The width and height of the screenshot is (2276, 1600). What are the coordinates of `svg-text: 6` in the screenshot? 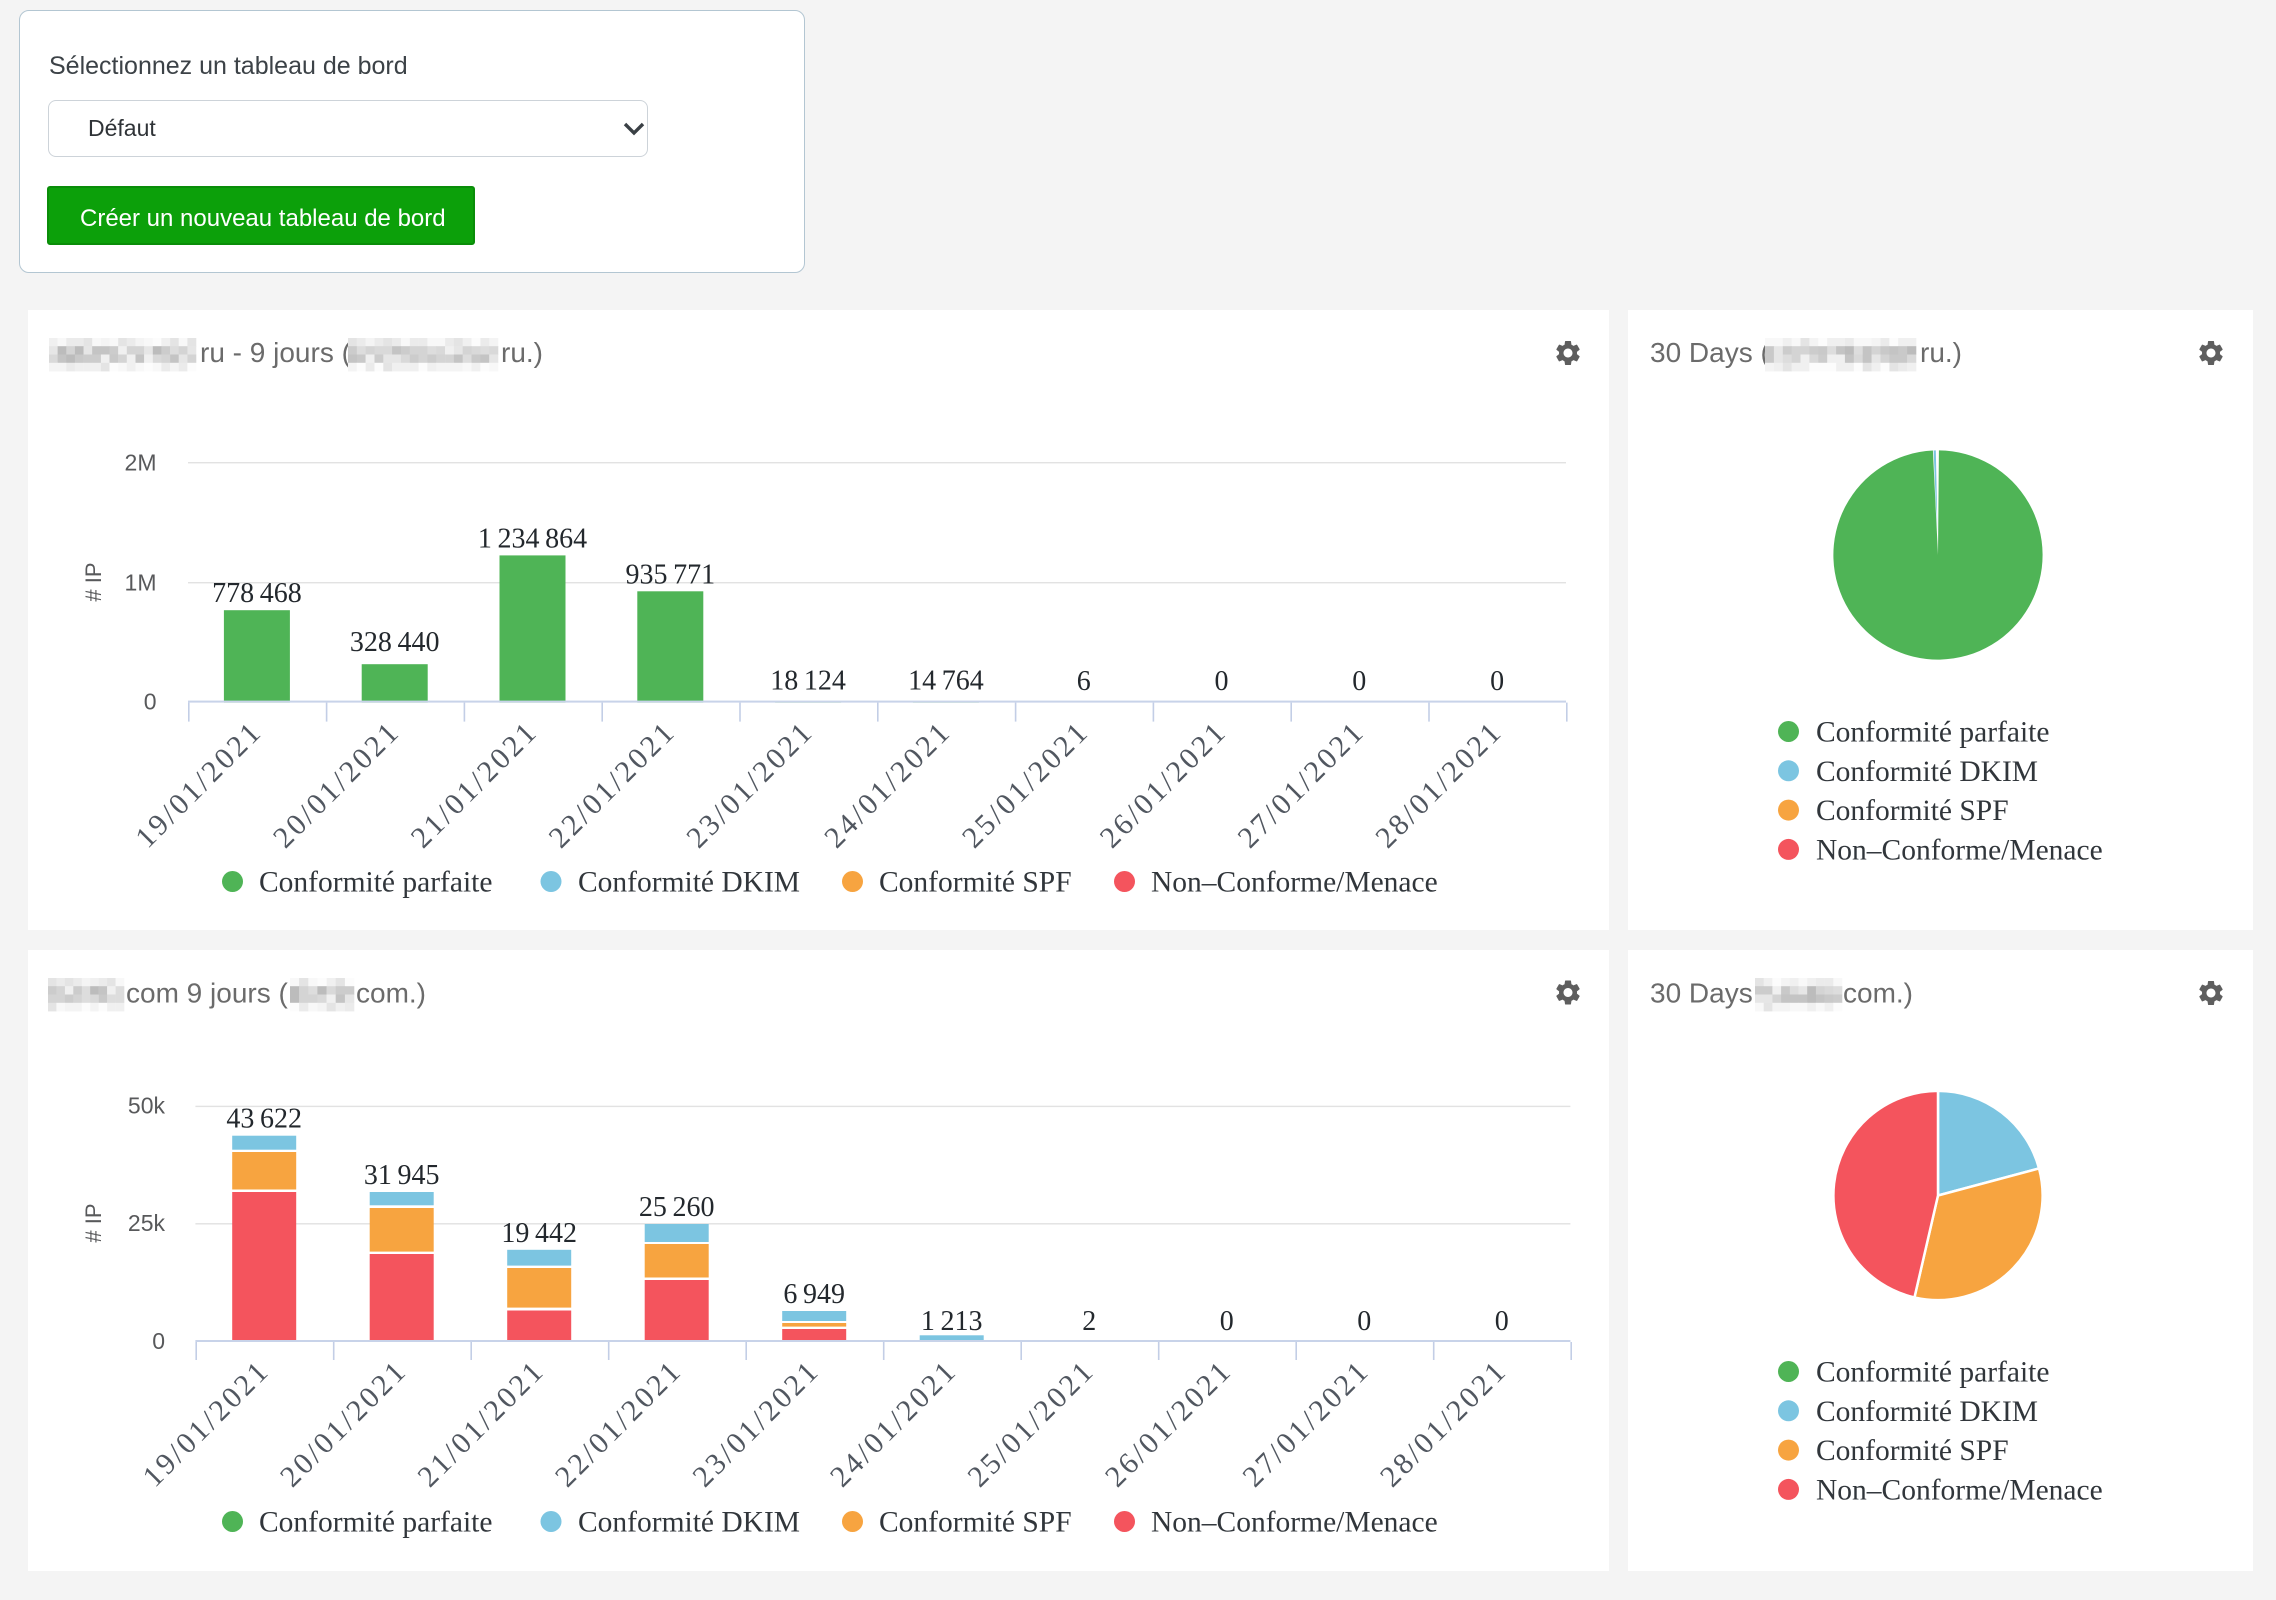 It's located at (1084, 681).